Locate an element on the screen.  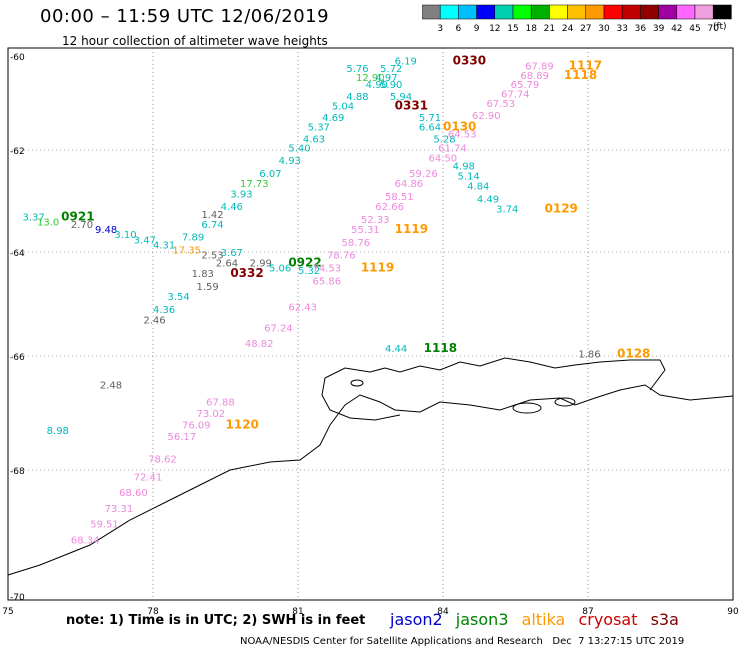
wave-height-label: 3.74 is located at coordinates (507, 210).